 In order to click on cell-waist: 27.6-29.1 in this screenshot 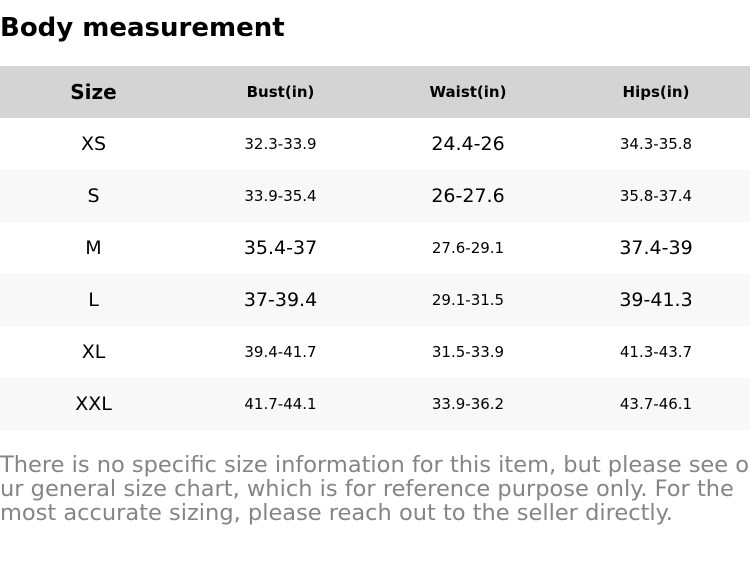, I will do `click(468, 248)`.